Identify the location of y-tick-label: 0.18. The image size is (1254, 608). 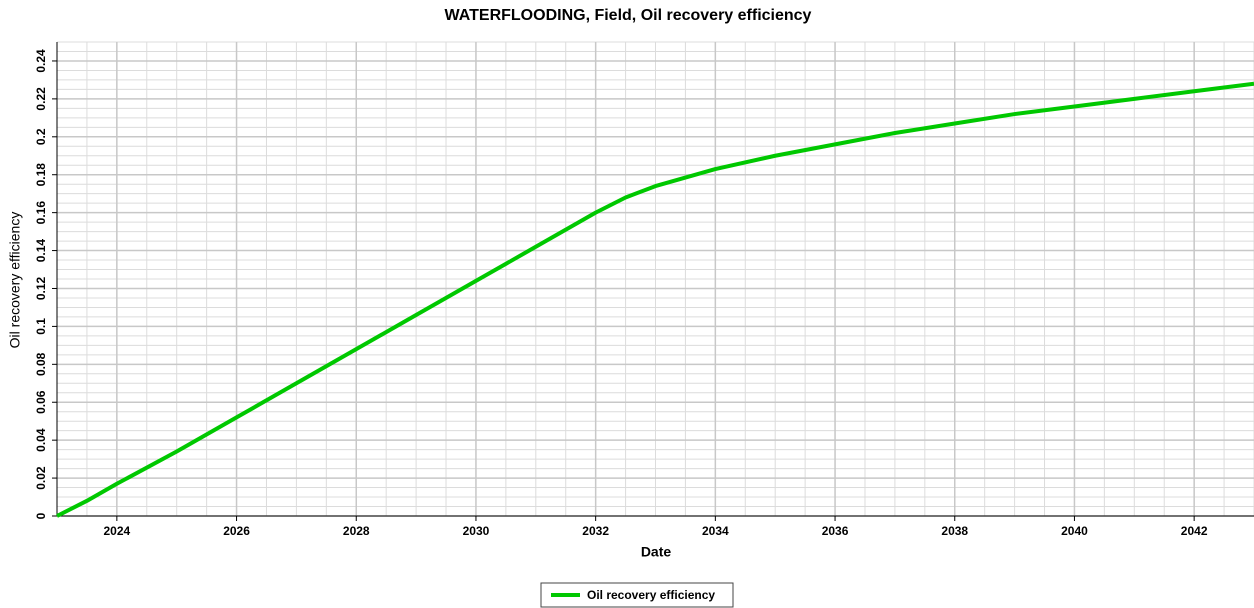
(41, 175).